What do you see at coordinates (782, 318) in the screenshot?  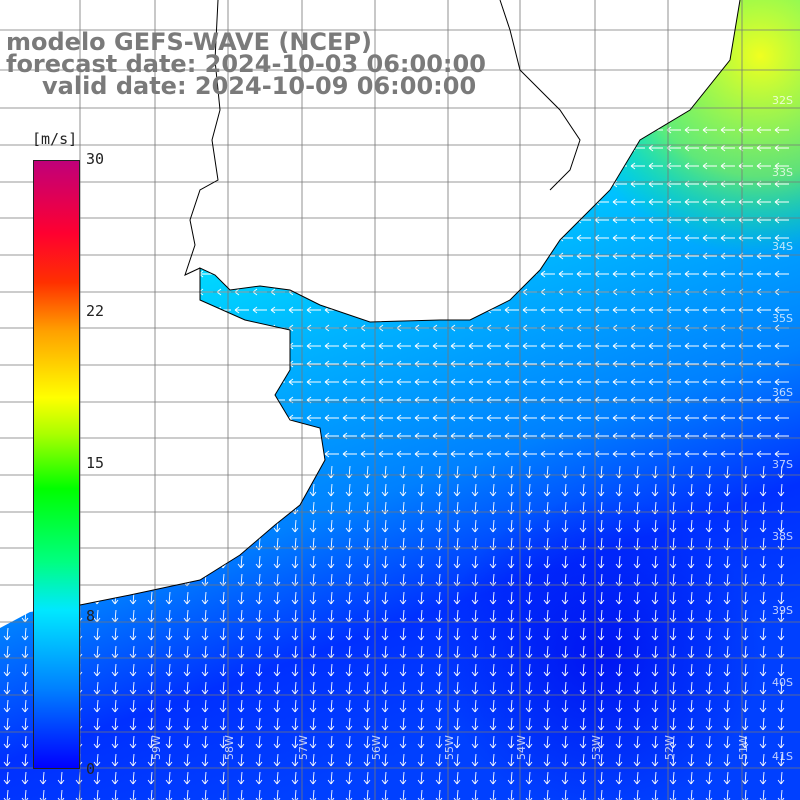 I see `lat-label: 35S` at bounding box center [782, 318].